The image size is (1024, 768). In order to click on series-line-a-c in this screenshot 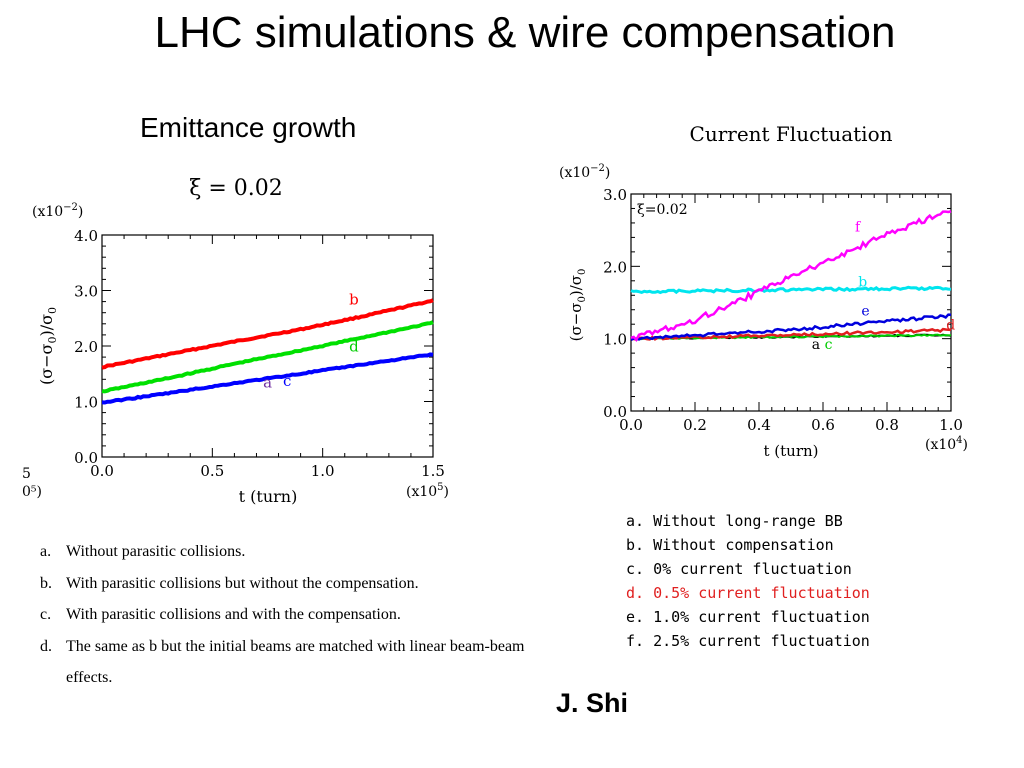, I will do `click(267, 378)`.